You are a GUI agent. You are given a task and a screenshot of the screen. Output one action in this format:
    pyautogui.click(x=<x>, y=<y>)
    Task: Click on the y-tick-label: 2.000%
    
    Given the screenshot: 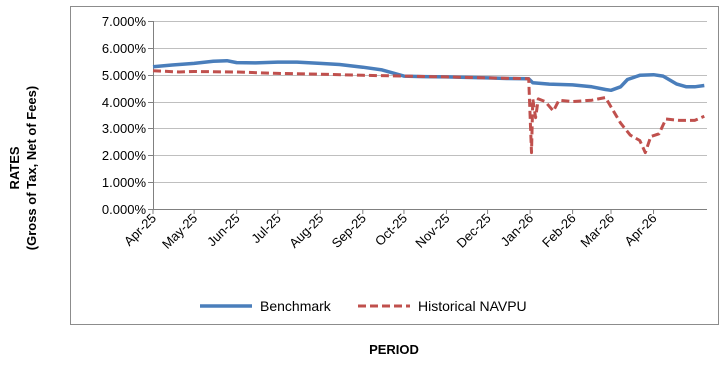 What is the action you would take?
    pyautogui.click(x=124, y=155)
    